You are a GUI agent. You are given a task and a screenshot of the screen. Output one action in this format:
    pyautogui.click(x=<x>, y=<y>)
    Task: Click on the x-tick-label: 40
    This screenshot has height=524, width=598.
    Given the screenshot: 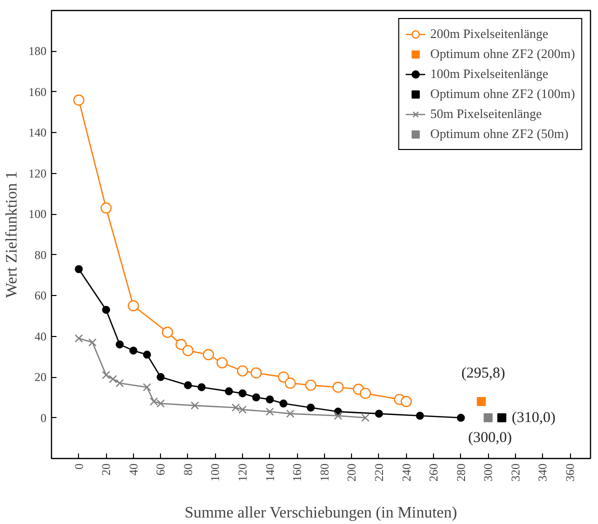 What is the action you would take?
    pyautogui.click(x=133, y=470)
    